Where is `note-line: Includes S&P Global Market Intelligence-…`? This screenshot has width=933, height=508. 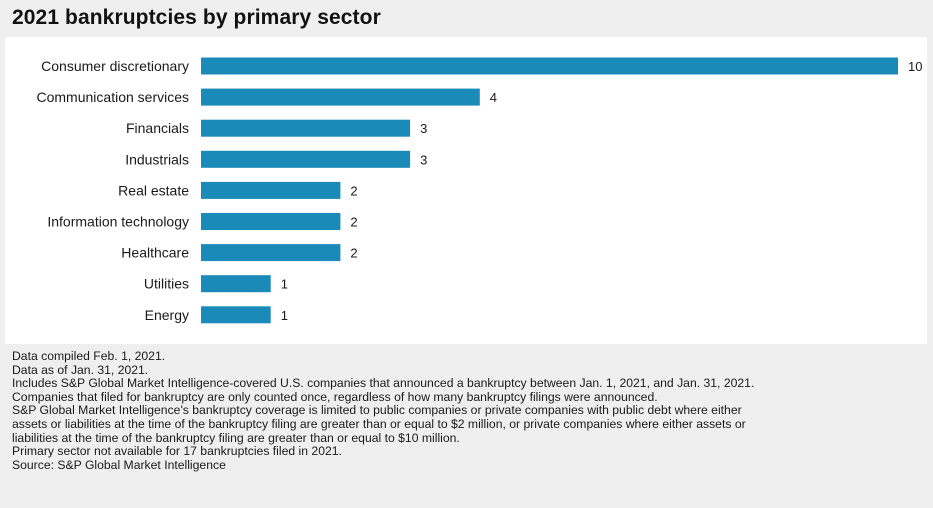 note-line: Includes S&P Global Market Intelligence-… is located at coordinates (383, 383).